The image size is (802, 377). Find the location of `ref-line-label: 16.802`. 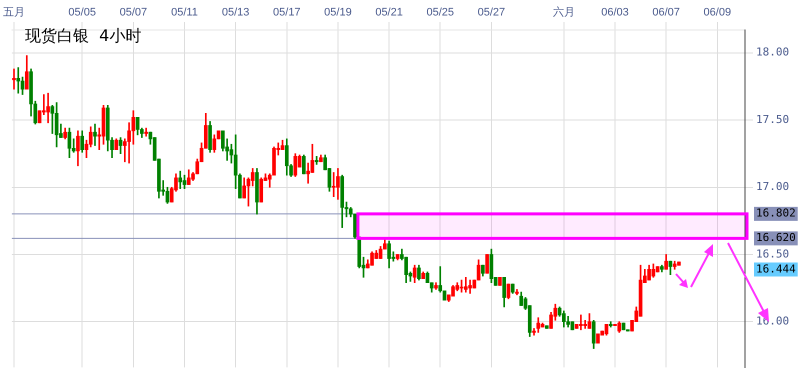

ref-line-label: 16.802 is located at coordinates (776, 213).